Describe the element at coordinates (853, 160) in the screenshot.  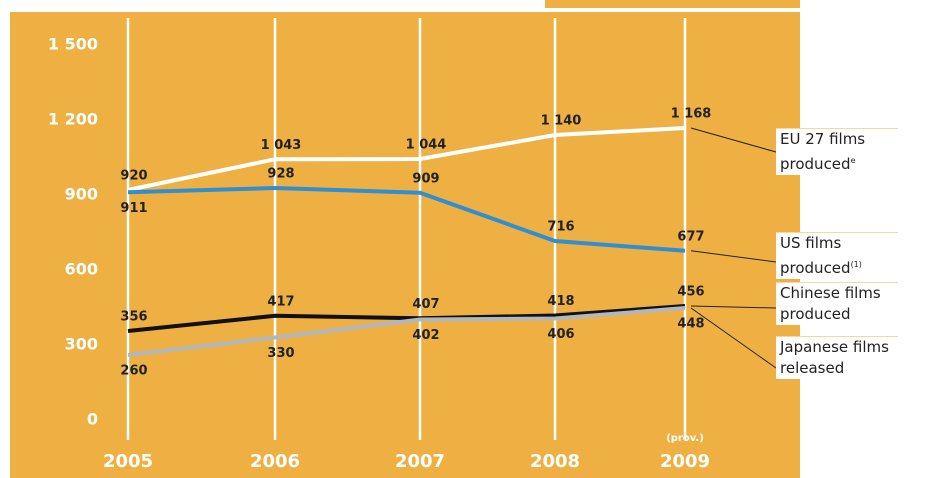
I see `legend-note: e` at that location.